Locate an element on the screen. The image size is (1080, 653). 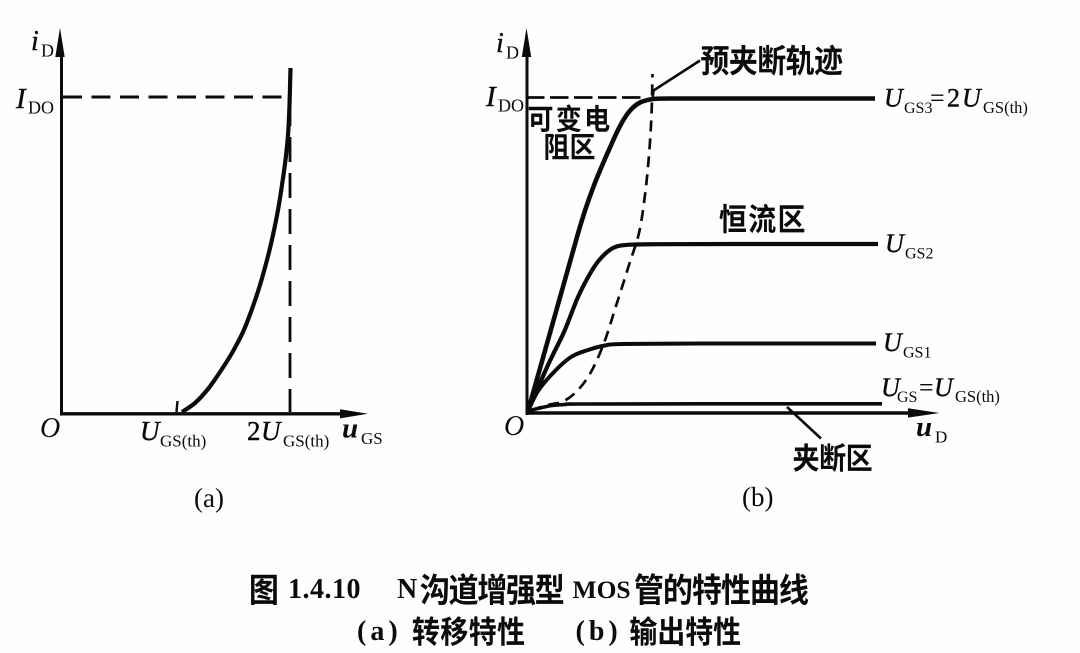
svg-text: 1.4.10 is located at coordinates (324, 589).